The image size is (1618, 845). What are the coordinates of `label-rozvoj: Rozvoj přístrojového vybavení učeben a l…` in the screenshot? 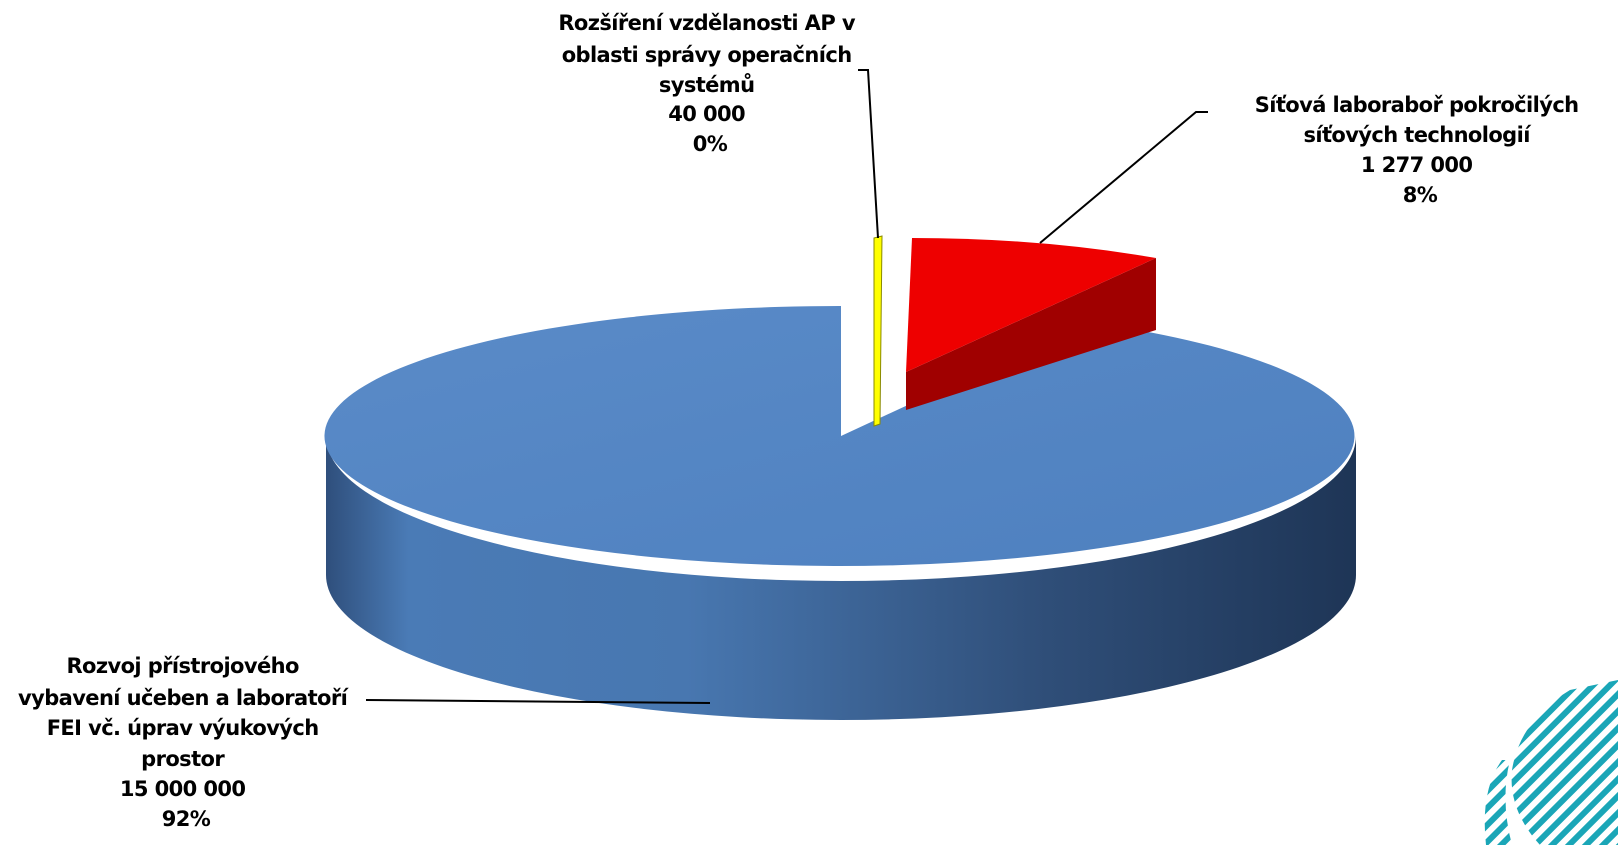 It's located at (186, 742).